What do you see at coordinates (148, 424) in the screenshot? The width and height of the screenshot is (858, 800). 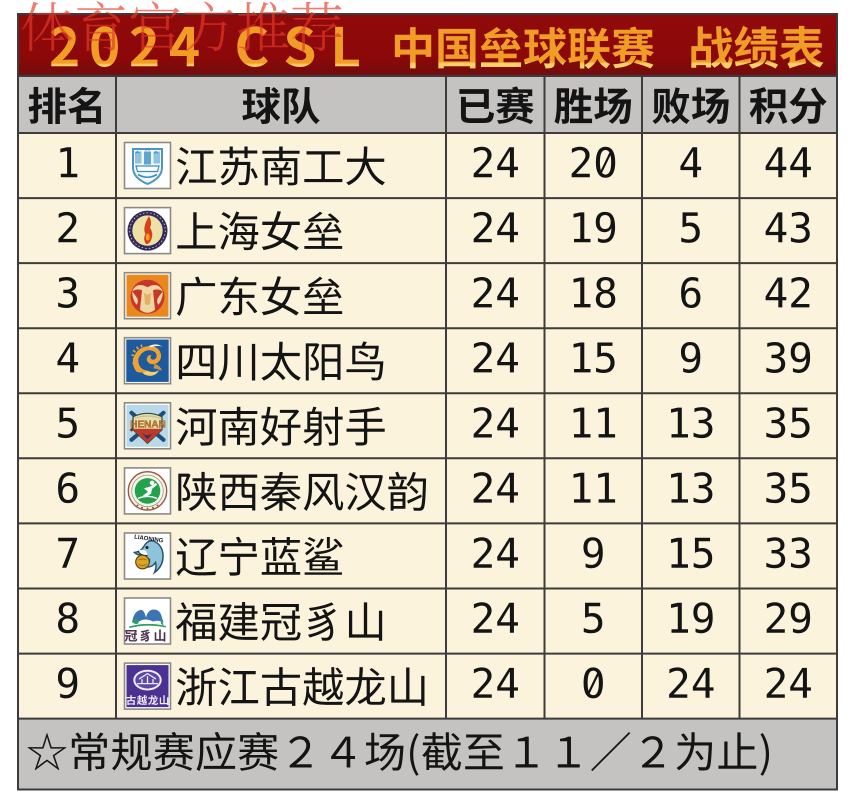 I see `svg-text: HENAN` at bounding box center [148, 424].